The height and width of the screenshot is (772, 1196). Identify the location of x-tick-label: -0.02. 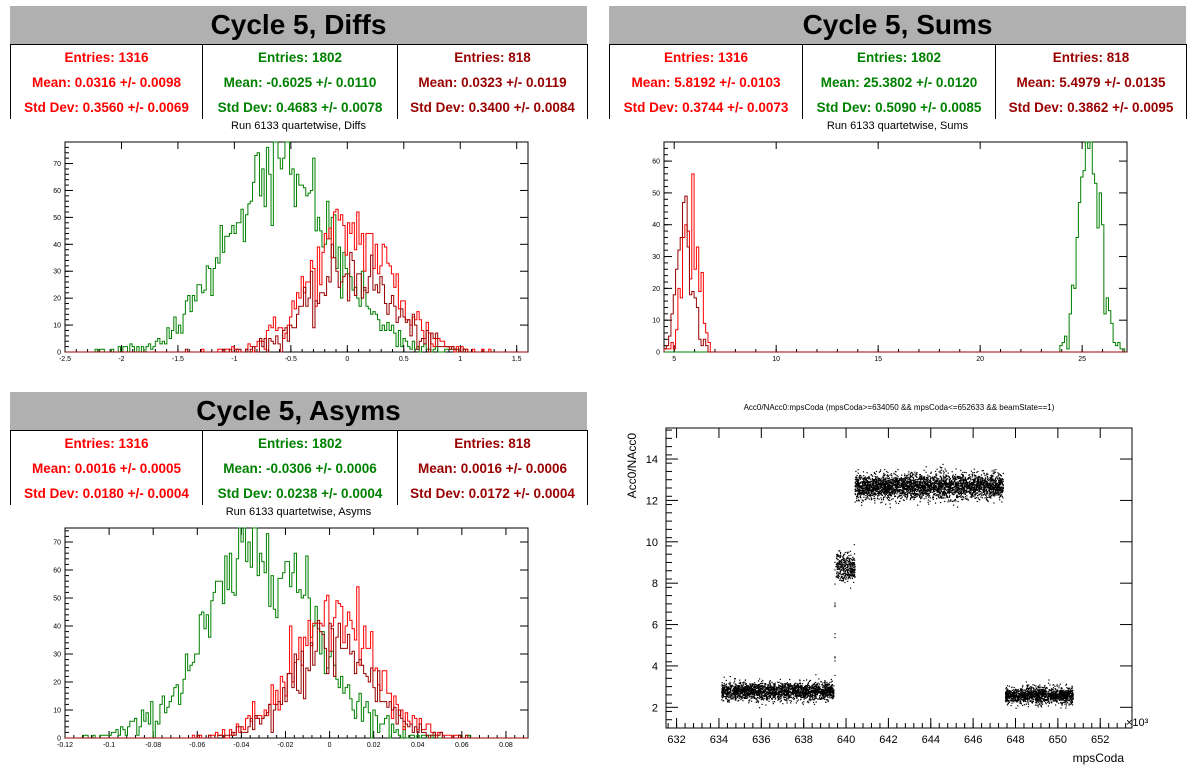
(285, 745).